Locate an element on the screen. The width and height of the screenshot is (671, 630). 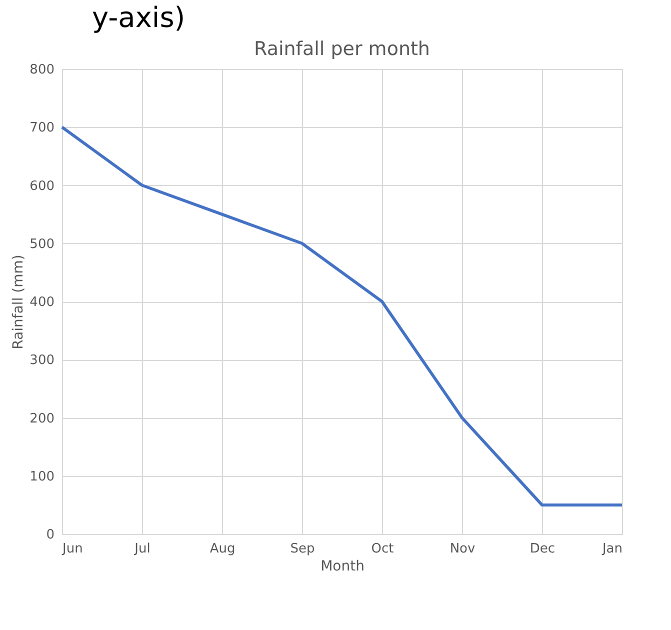
y-tick-label: 200 is located at coordinates (42, 418).